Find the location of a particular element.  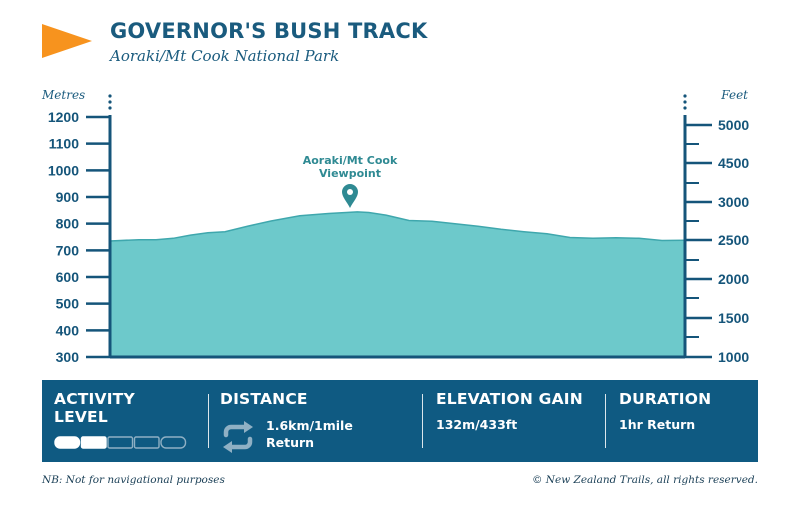

elevation-gain-title: ELEVATION GAIN is located at coordinates (509, 399).